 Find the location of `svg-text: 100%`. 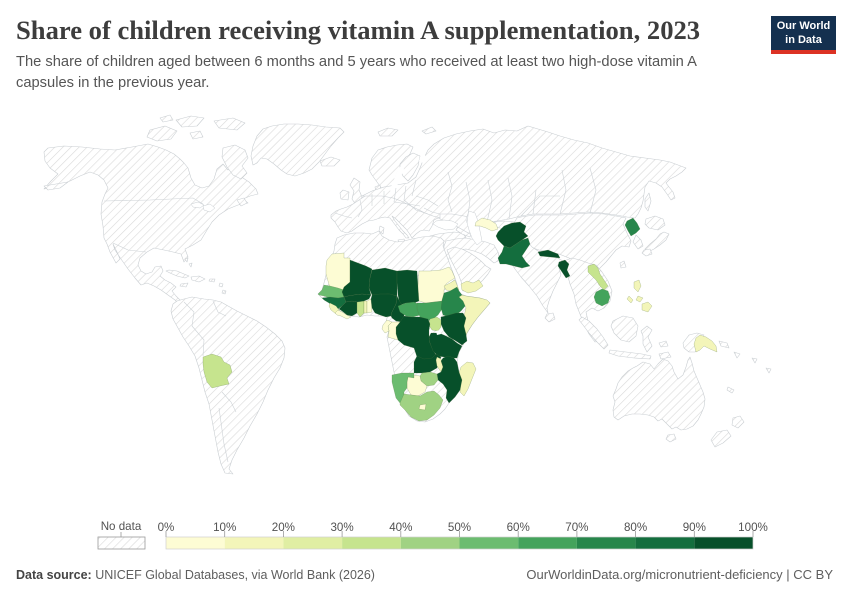

svg-text: 100% is located at coordinates (753, 527).